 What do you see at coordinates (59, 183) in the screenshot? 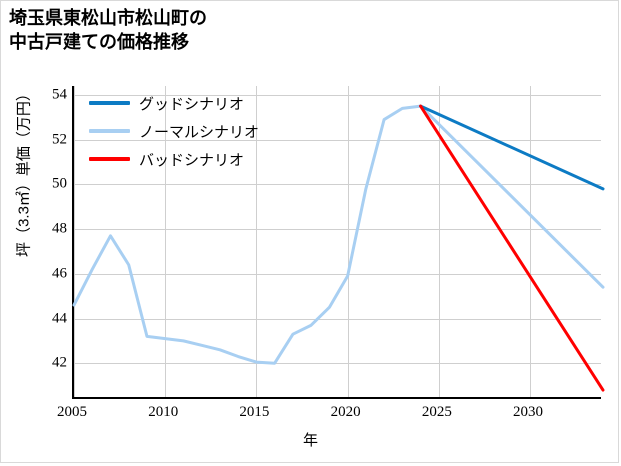
I see `y-tick-label-50: 50` at bounding box center [59, 183].